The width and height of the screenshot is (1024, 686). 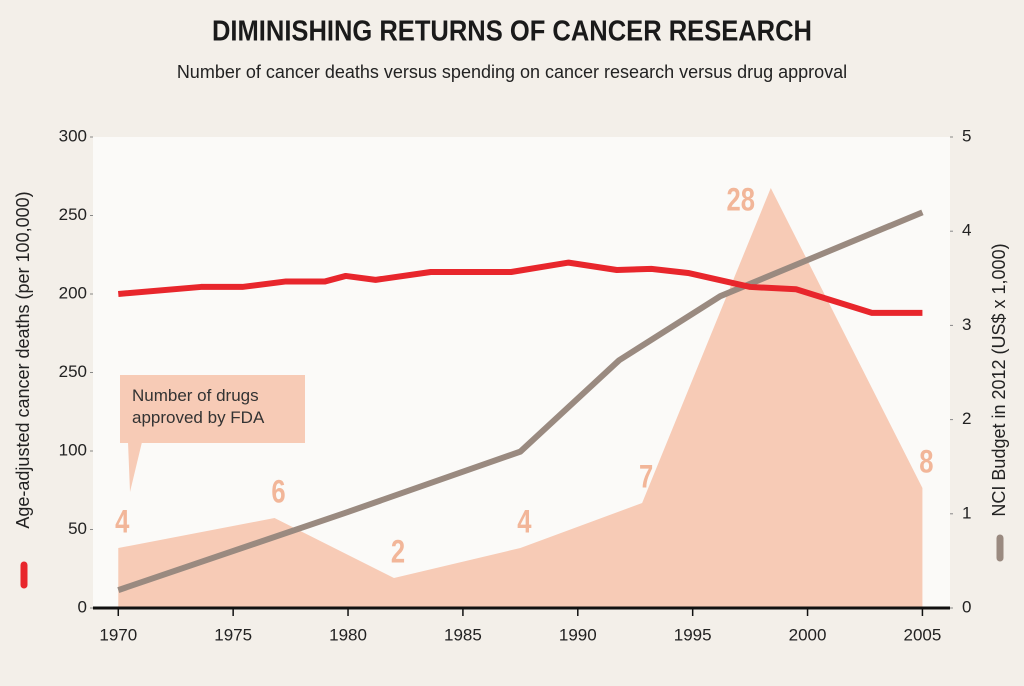 What do you see at coordinates (135, 467) in the screenshot?
I see `annotation-pointer` at bounding box center [135, 467].